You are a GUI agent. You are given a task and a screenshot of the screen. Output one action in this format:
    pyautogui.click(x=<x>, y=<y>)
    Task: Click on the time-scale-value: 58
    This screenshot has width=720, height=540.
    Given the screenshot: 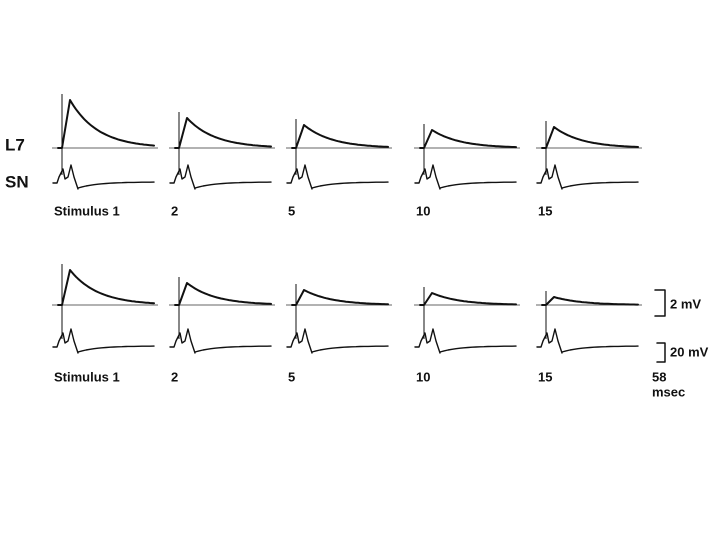 What is the action you would take?
    pyautogui.click(x=659, y=376)
    